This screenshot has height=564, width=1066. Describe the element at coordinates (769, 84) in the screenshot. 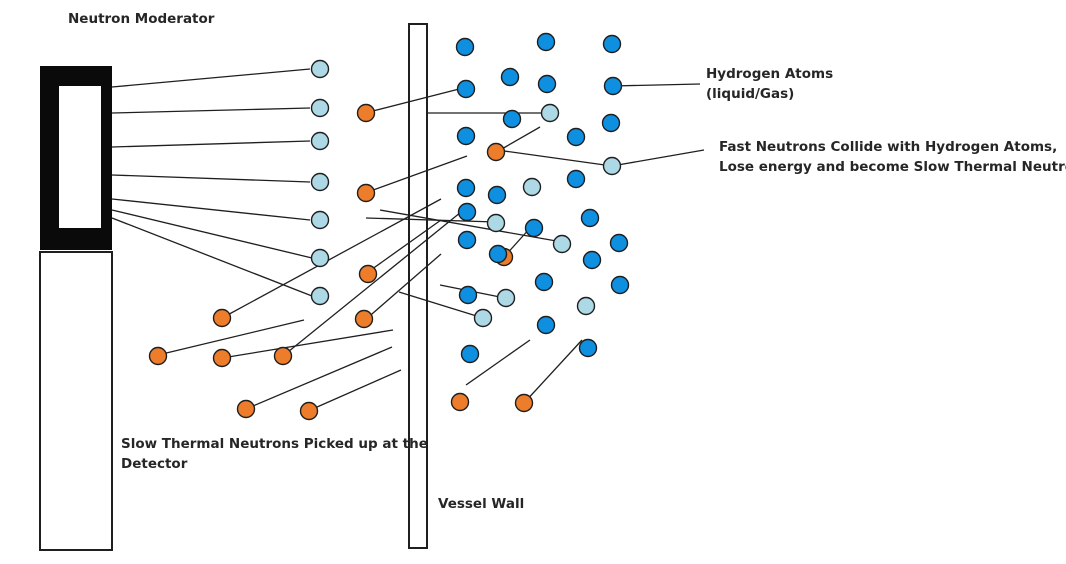

I see `hydrogen-atoms-label: Hydrogen Atoms (liquid/Gas)` at that location.